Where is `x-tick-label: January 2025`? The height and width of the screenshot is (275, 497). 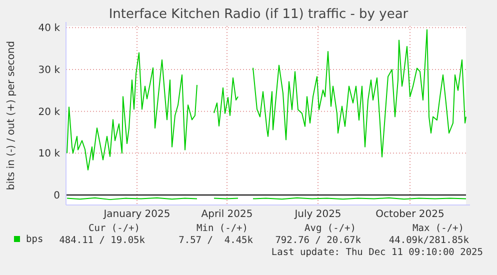 x-tick-label: January 2025 is located at coordinates (136, 214).